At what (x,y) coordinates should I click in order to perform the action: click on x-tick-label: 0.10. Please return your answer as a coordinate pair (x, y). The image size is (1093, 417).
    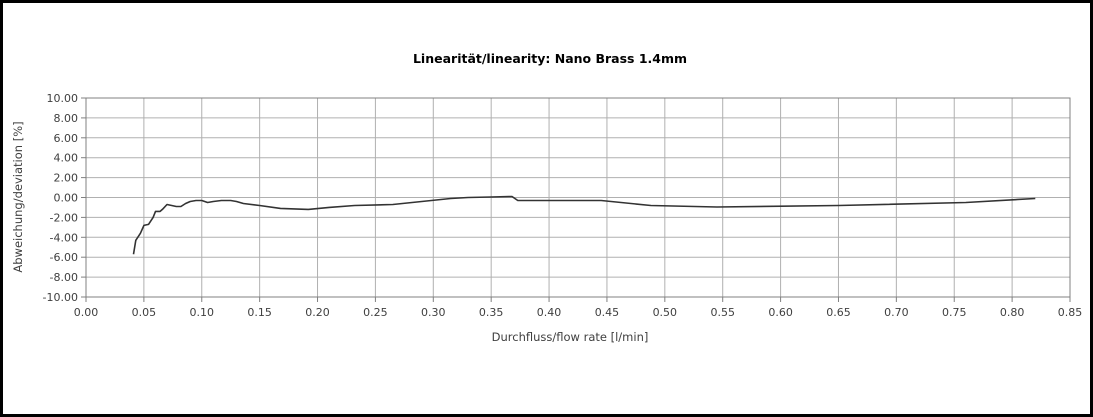
    Looking at the image, I should click on (202, 312).